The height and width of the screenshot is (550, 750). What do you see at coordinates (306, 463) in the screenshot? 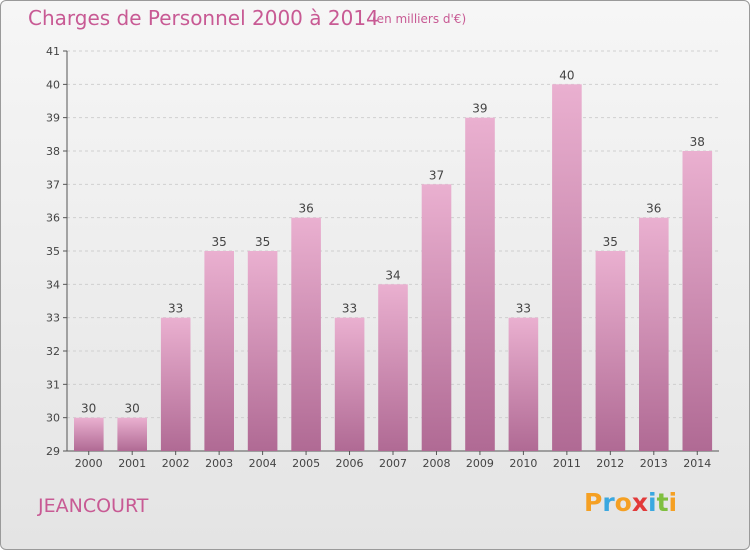
I see `x-tick-label: 2005` at bounding box center [306, 463].